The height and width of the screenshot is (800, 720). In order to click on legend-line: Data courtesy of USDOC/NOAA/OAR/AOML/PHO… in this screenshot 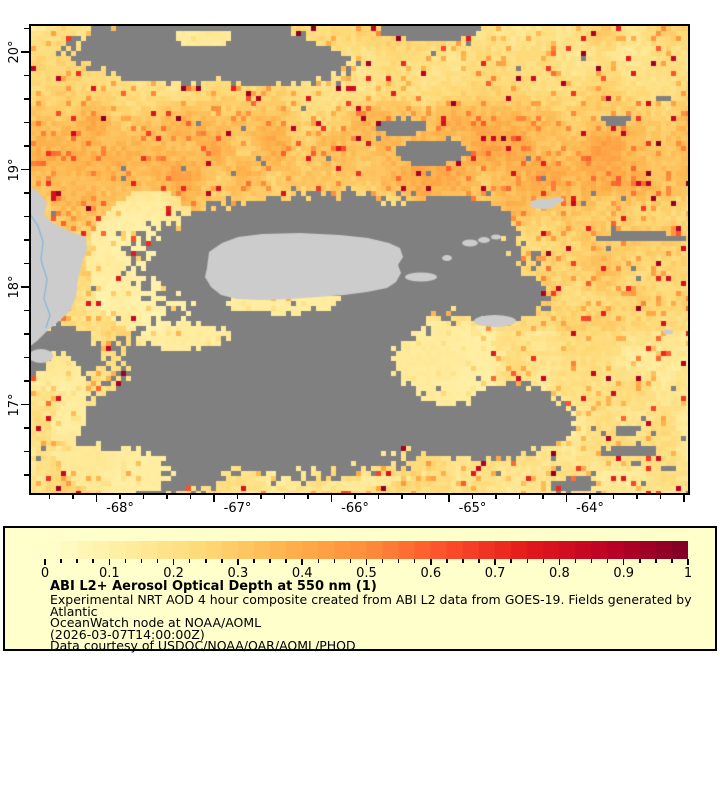, I will do `click(203, 646)`.